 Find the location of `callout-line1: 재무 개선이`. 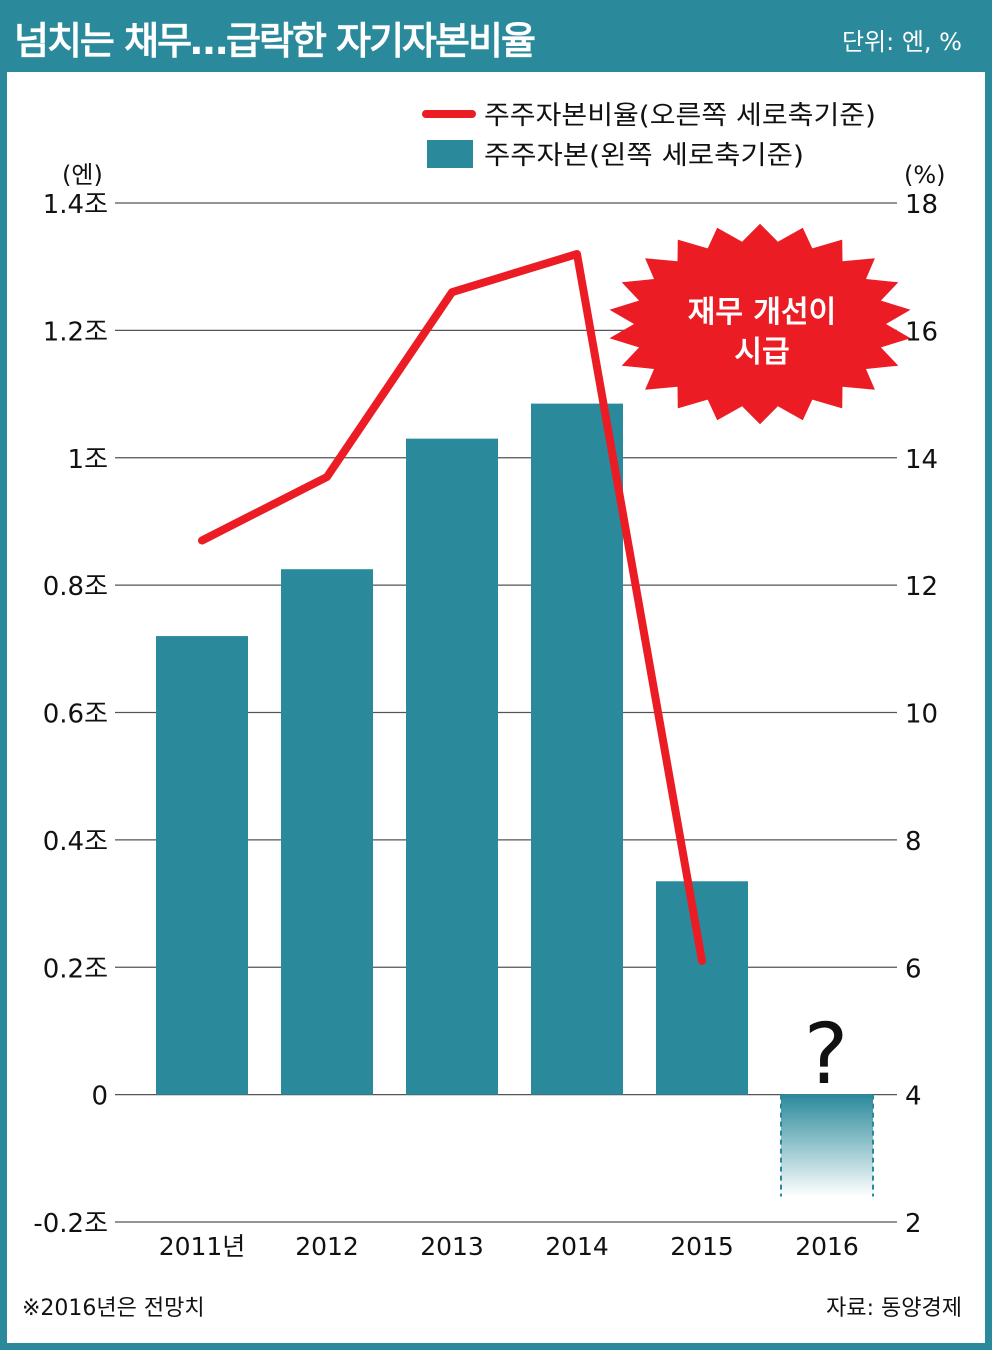

callout-line1: 재무 개선이 is located at coordinates (762, 312).